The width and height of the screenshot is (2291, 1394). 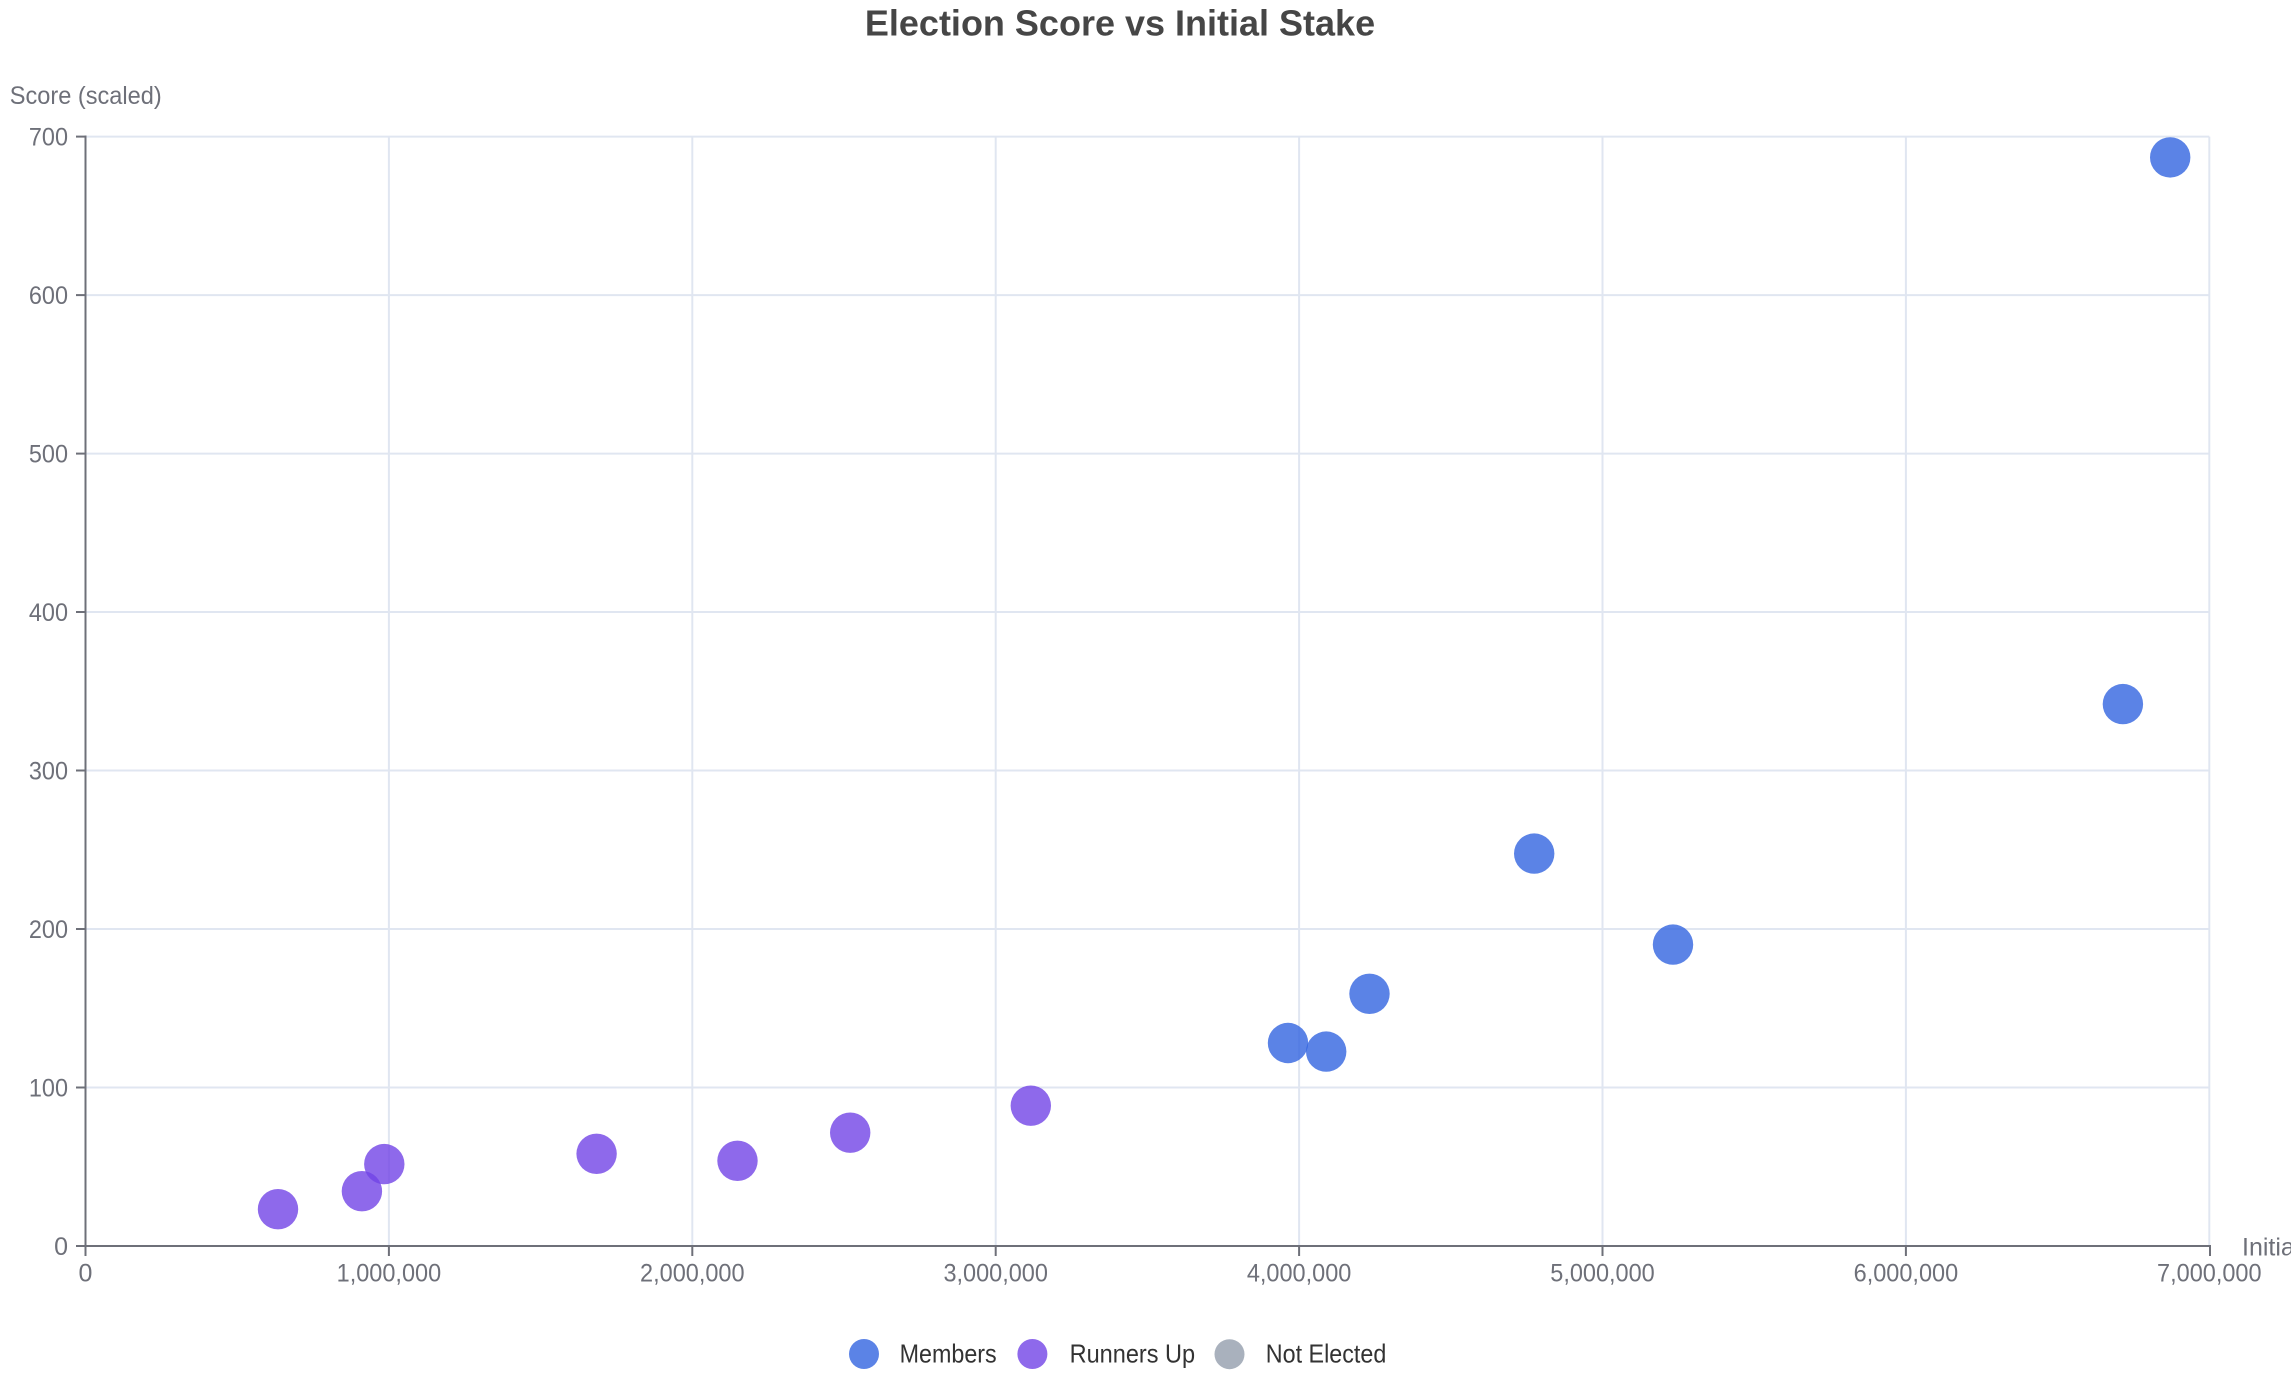 I want to click on svg-text: 1,000,000, so click(x=389, y=1274).